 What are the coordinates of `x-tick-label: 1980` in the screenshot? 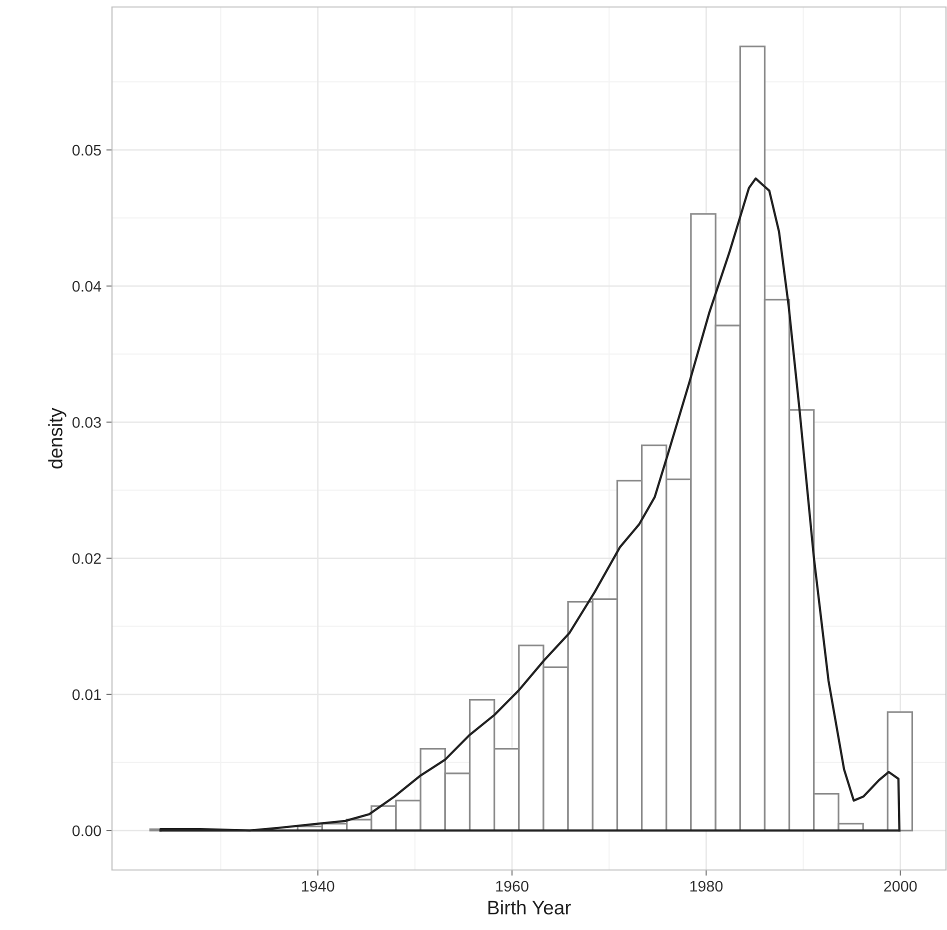 It's located at (706, 886).